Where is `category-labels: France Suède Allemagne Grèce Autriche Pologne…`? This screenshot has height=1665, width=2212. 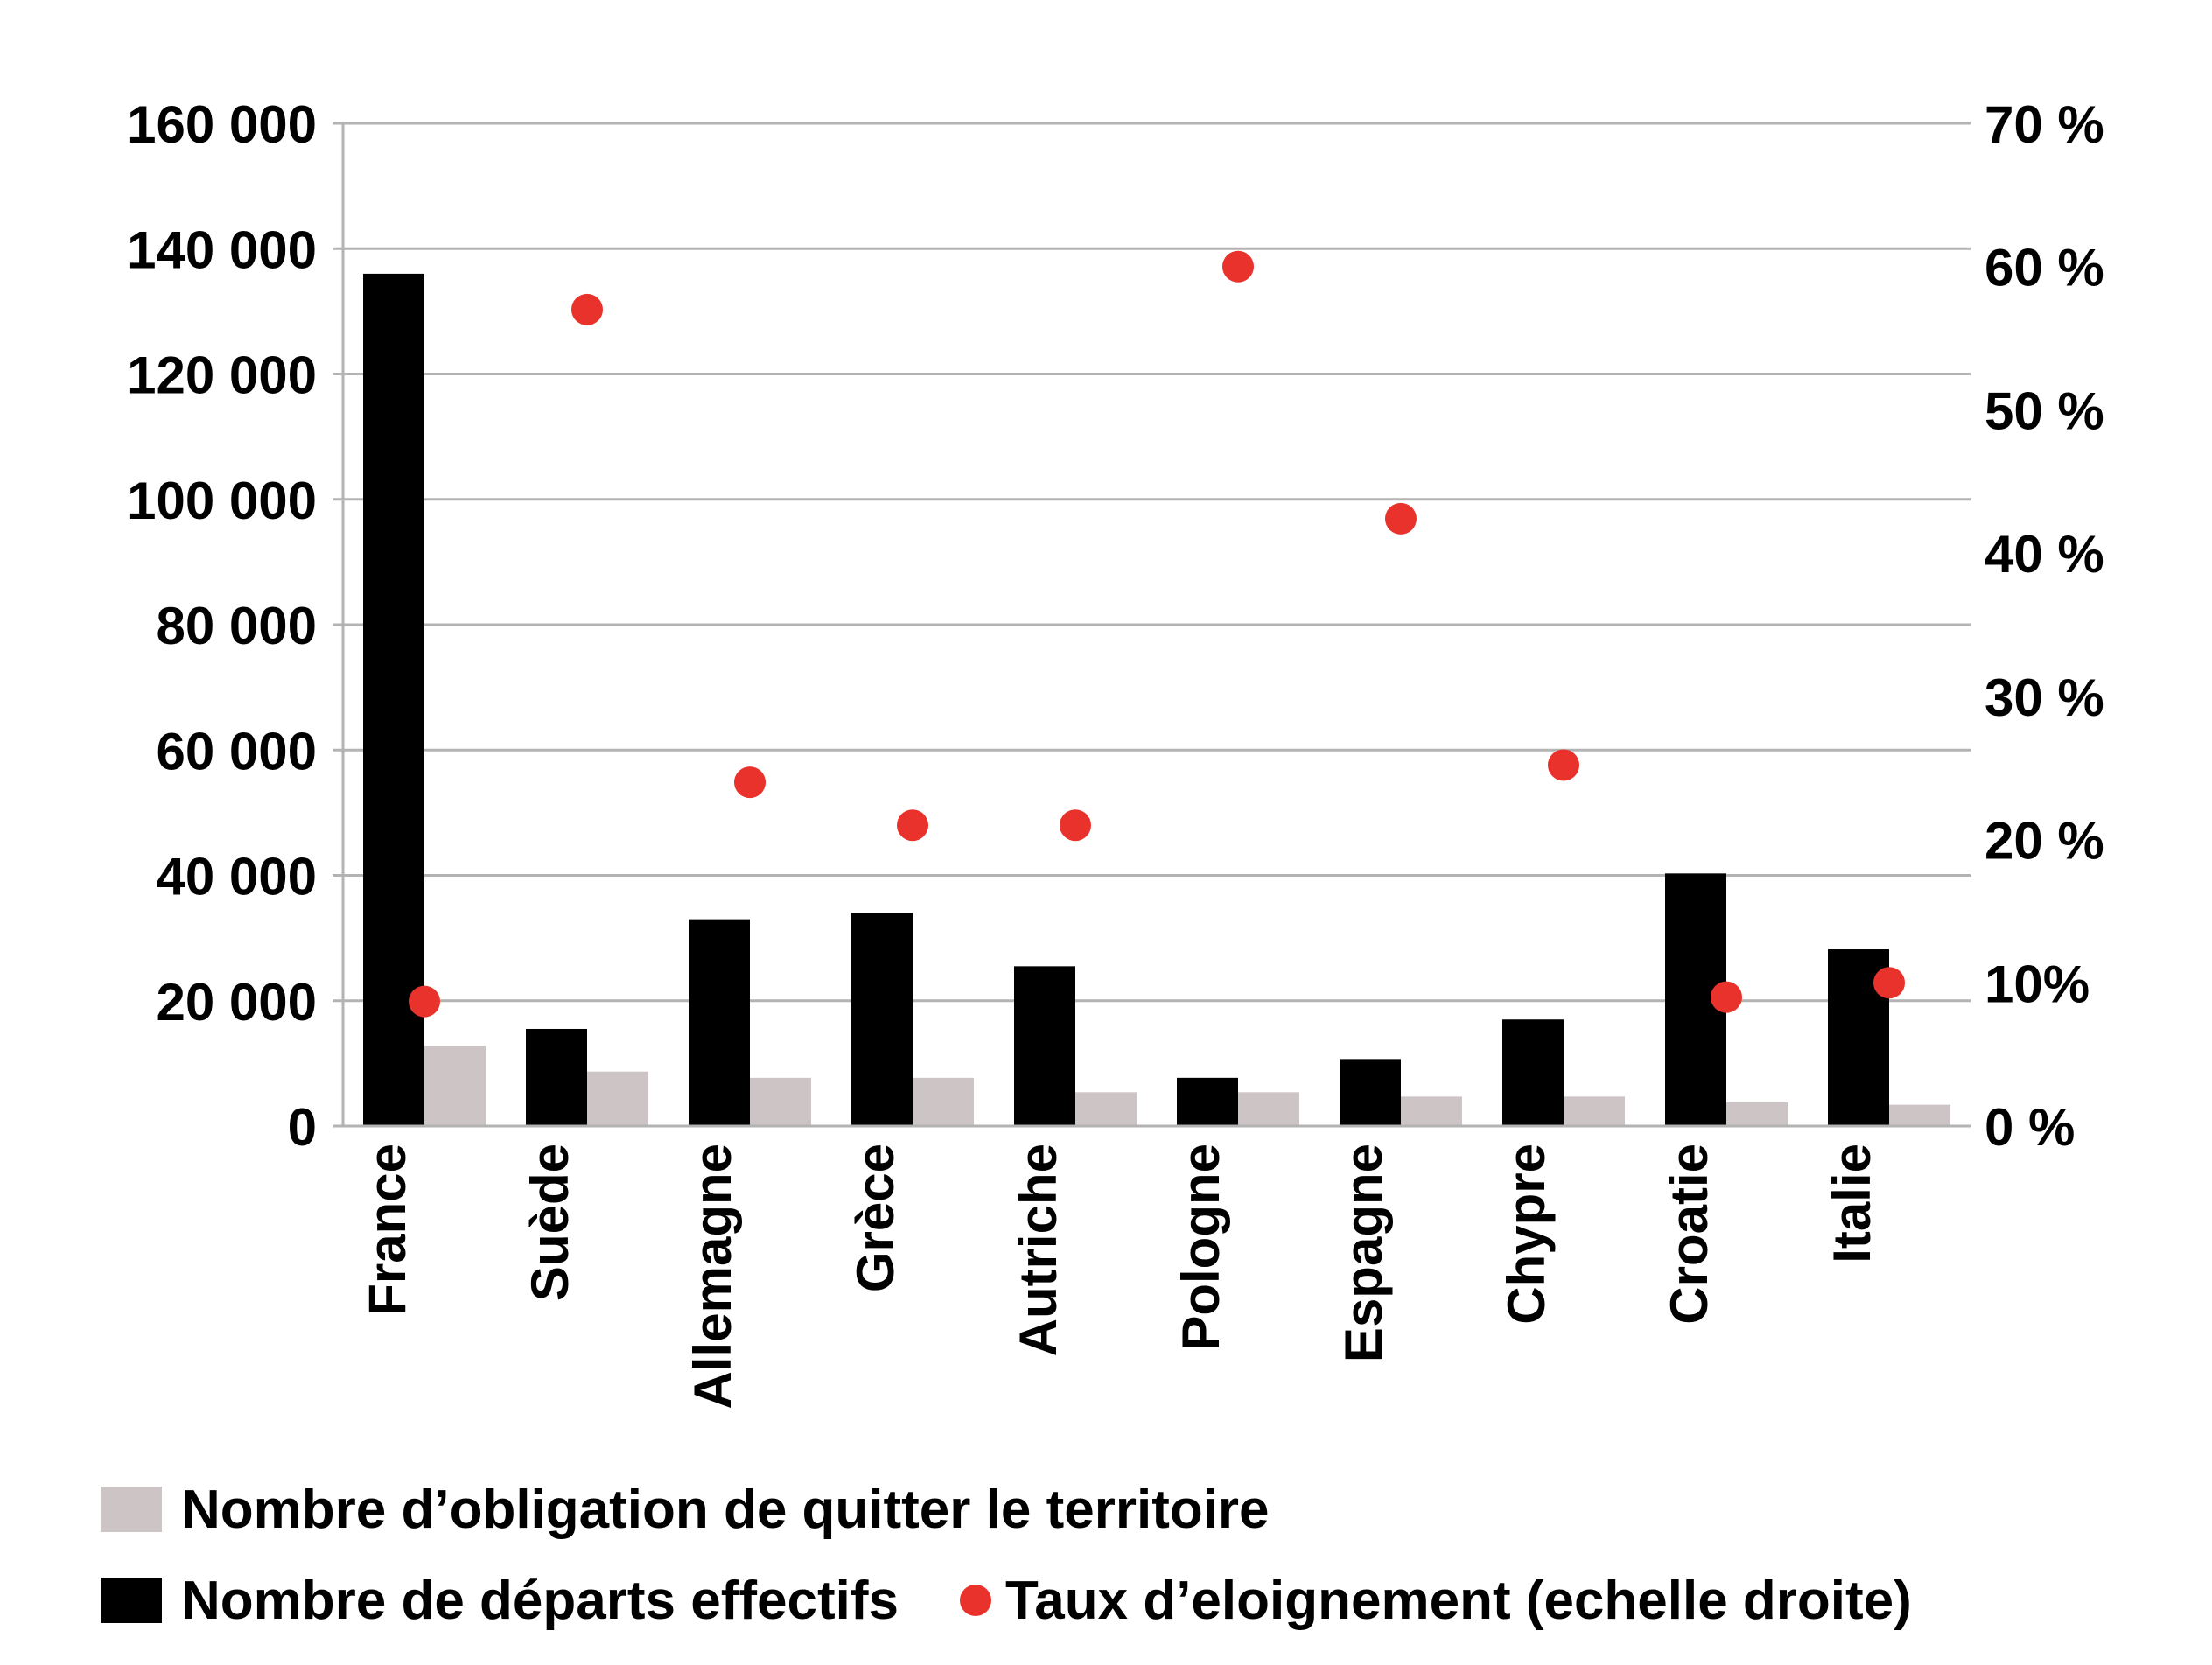
category-labels: France Suède Allemagne Grèce Autriche Pologne… is located at coordinates (1119, 1276).